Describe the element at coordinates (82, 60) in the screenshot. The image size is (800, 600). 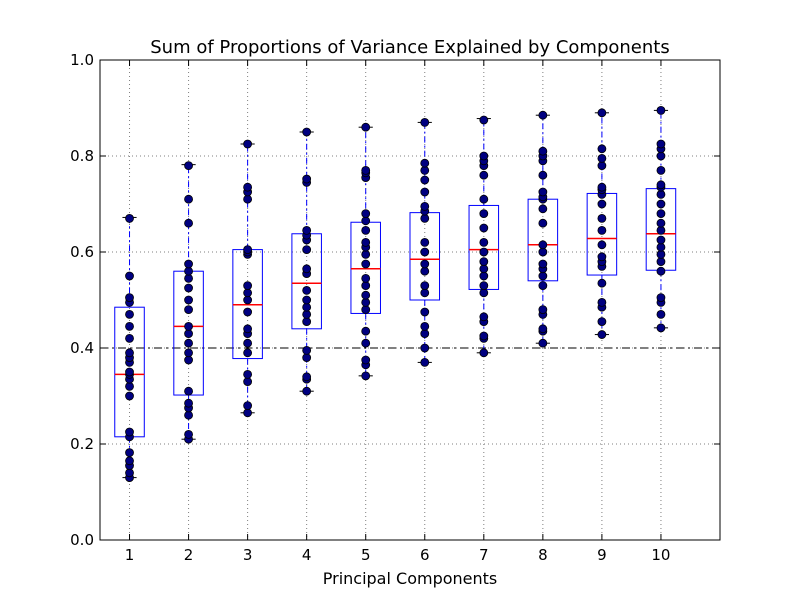
I see `y-tick-label: 1.0` at that location.